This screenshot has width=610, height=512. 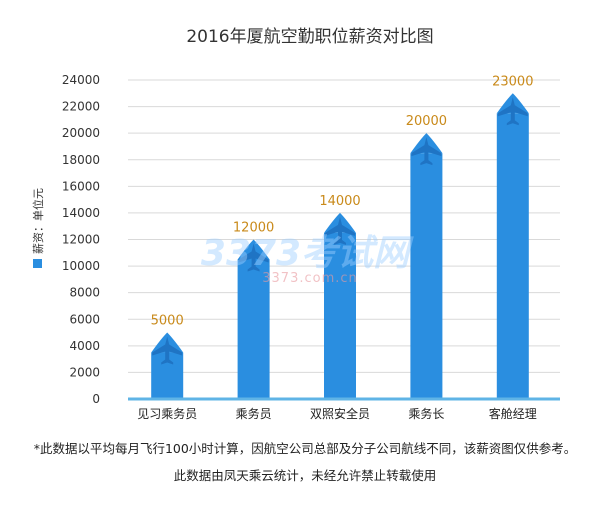 What do you see at coordinates (254, 413) in the screenshot?
I see `category-label: 乘务员` at bounding box center [254, 413].